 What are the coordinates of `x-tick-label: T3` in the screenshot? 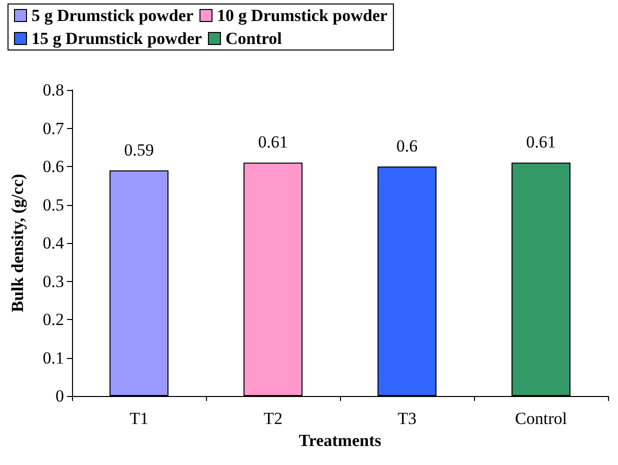 It's located at (407, 418).